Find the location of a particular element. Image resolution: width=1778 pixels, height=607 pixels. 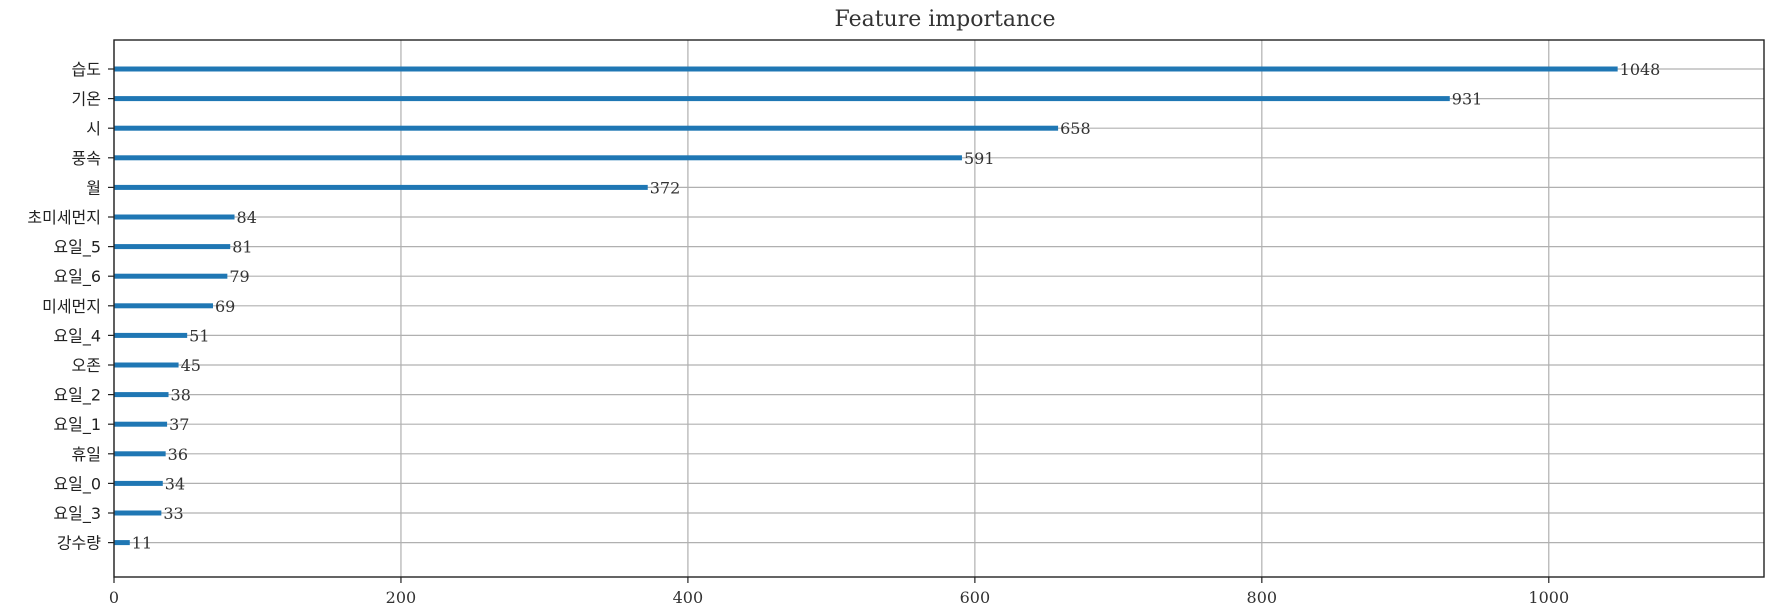

value-label: 38 is located at coordinates (181, 395).